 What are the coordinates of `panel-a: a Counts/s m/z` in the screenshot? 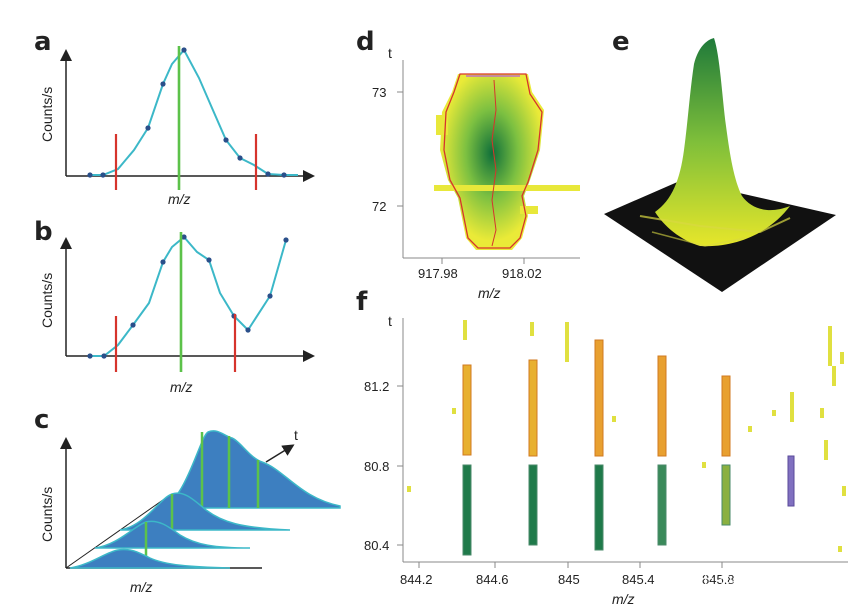 It's located at (174, 117).